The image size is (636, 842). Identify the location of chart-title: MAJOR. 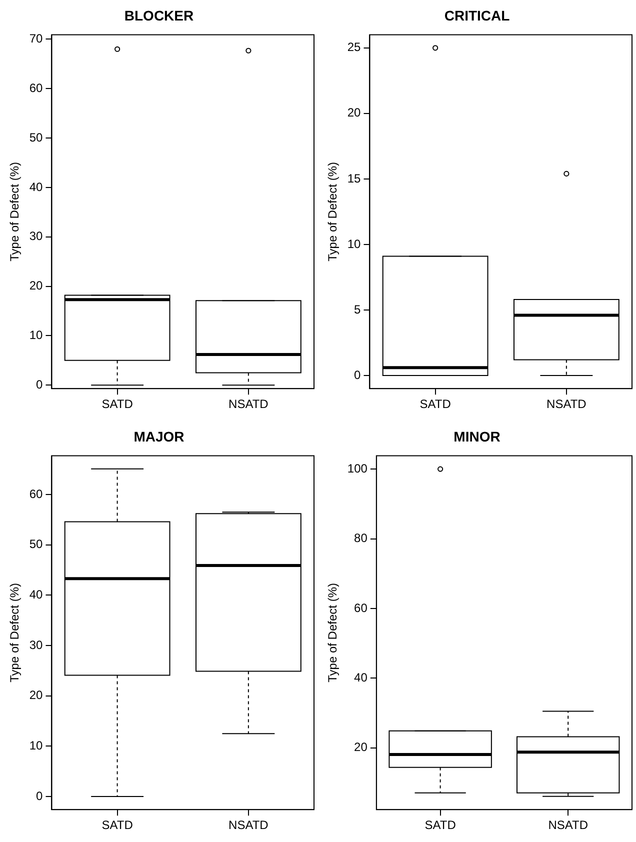
(159, 436).